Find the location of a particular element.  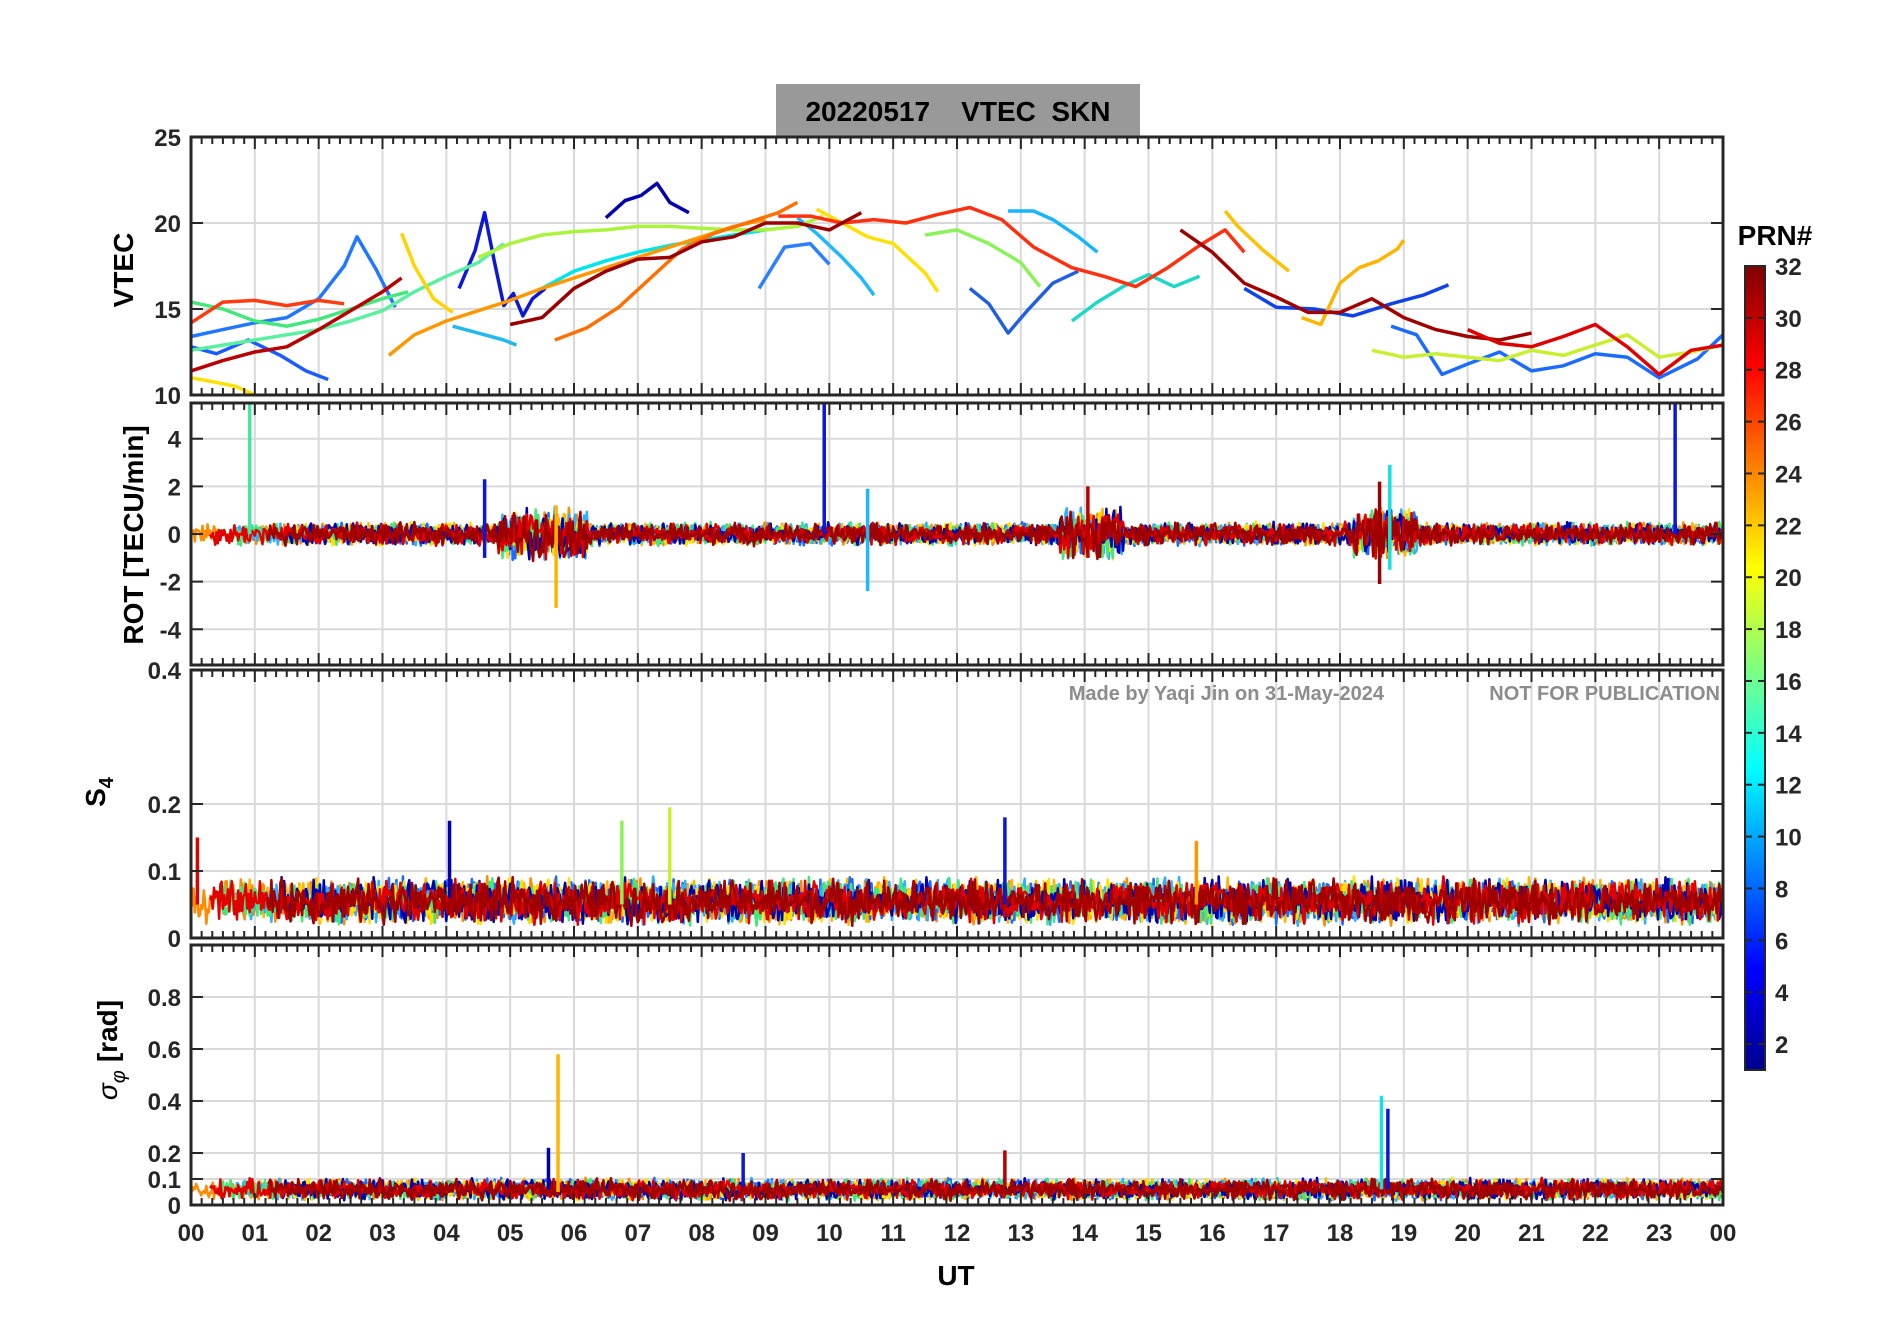

x-tick-label-20: 20 is located at coordinates (1467, 1233).